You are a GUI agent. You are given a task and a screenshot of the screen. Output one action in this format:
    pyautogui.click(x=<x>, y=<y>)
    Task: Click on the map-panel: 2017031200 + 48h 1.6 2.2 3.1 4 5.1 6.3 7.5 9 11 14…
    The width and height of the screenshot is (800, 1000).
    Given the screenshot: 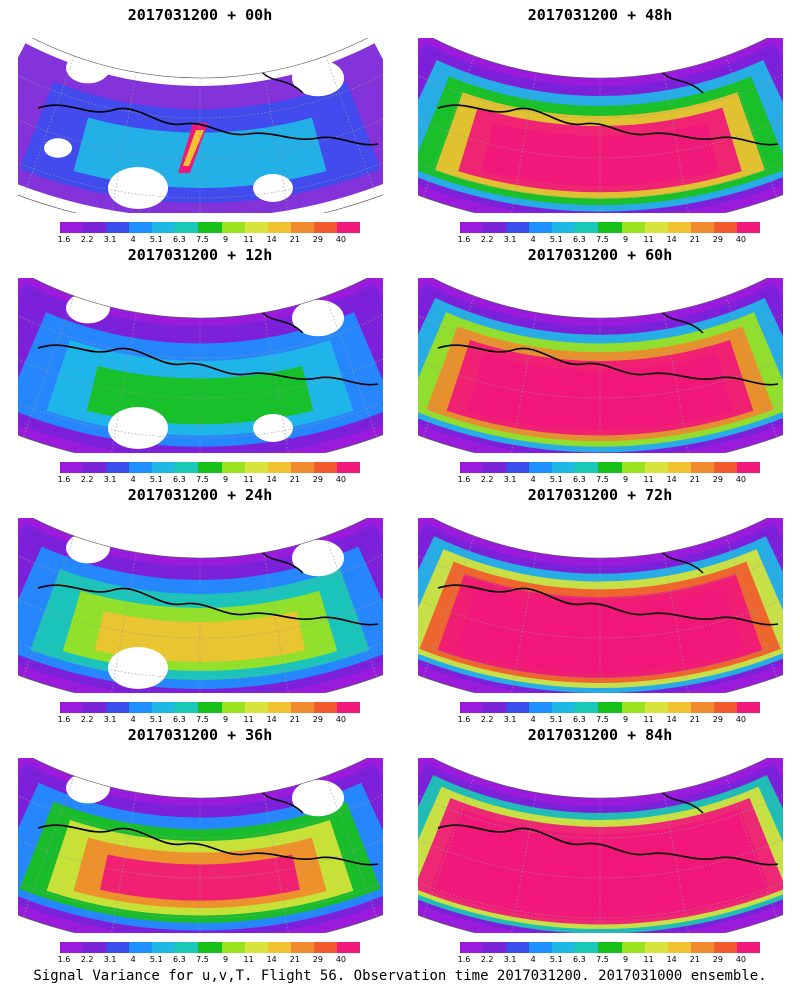 What is the action you would take?
    pyautogui.click(x=600, y=122)
    